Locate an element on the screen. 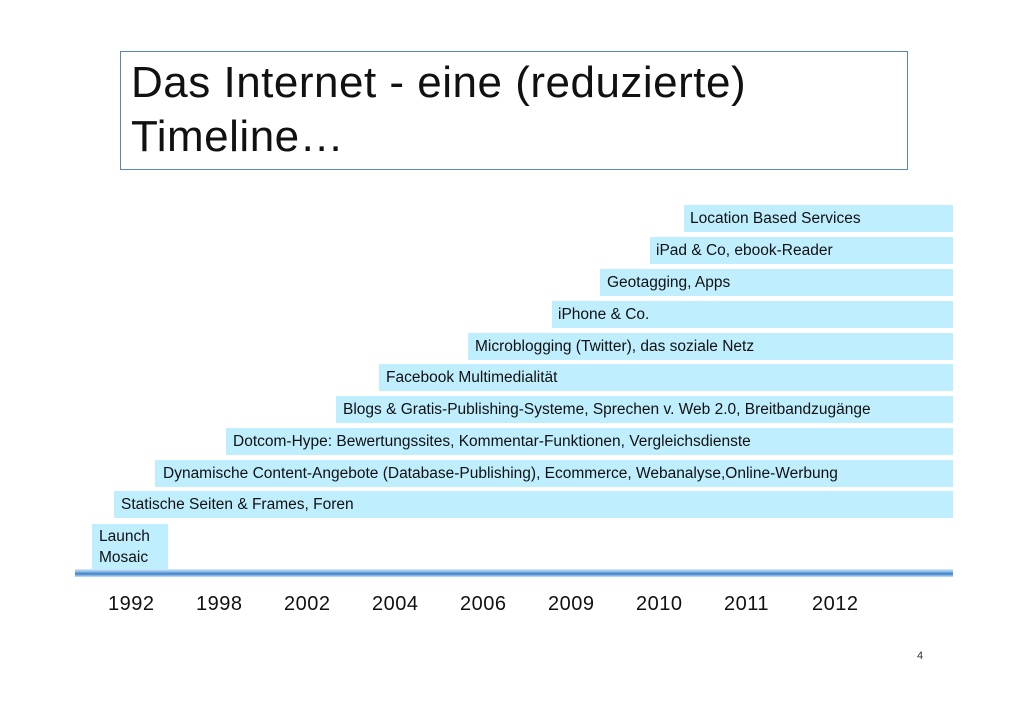  timeline-axis is located at coordinates (514, 573).